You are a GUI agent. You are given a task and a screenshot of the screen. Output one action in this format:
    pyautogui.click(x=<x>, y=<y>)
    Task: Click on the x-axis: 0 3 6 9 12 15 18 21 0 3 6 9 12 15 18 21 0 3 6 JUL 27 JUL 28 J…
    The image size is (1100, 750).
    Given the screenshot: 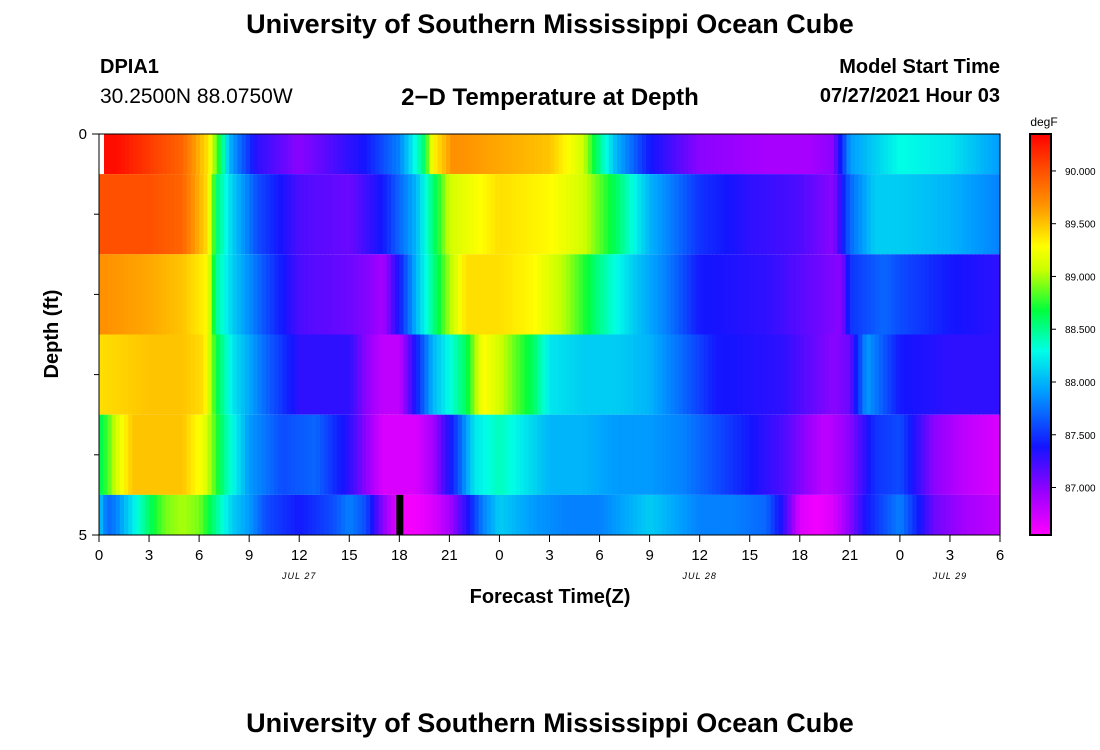 What is the action you would take?
    pyautogui.click(x=549, y=558)
    